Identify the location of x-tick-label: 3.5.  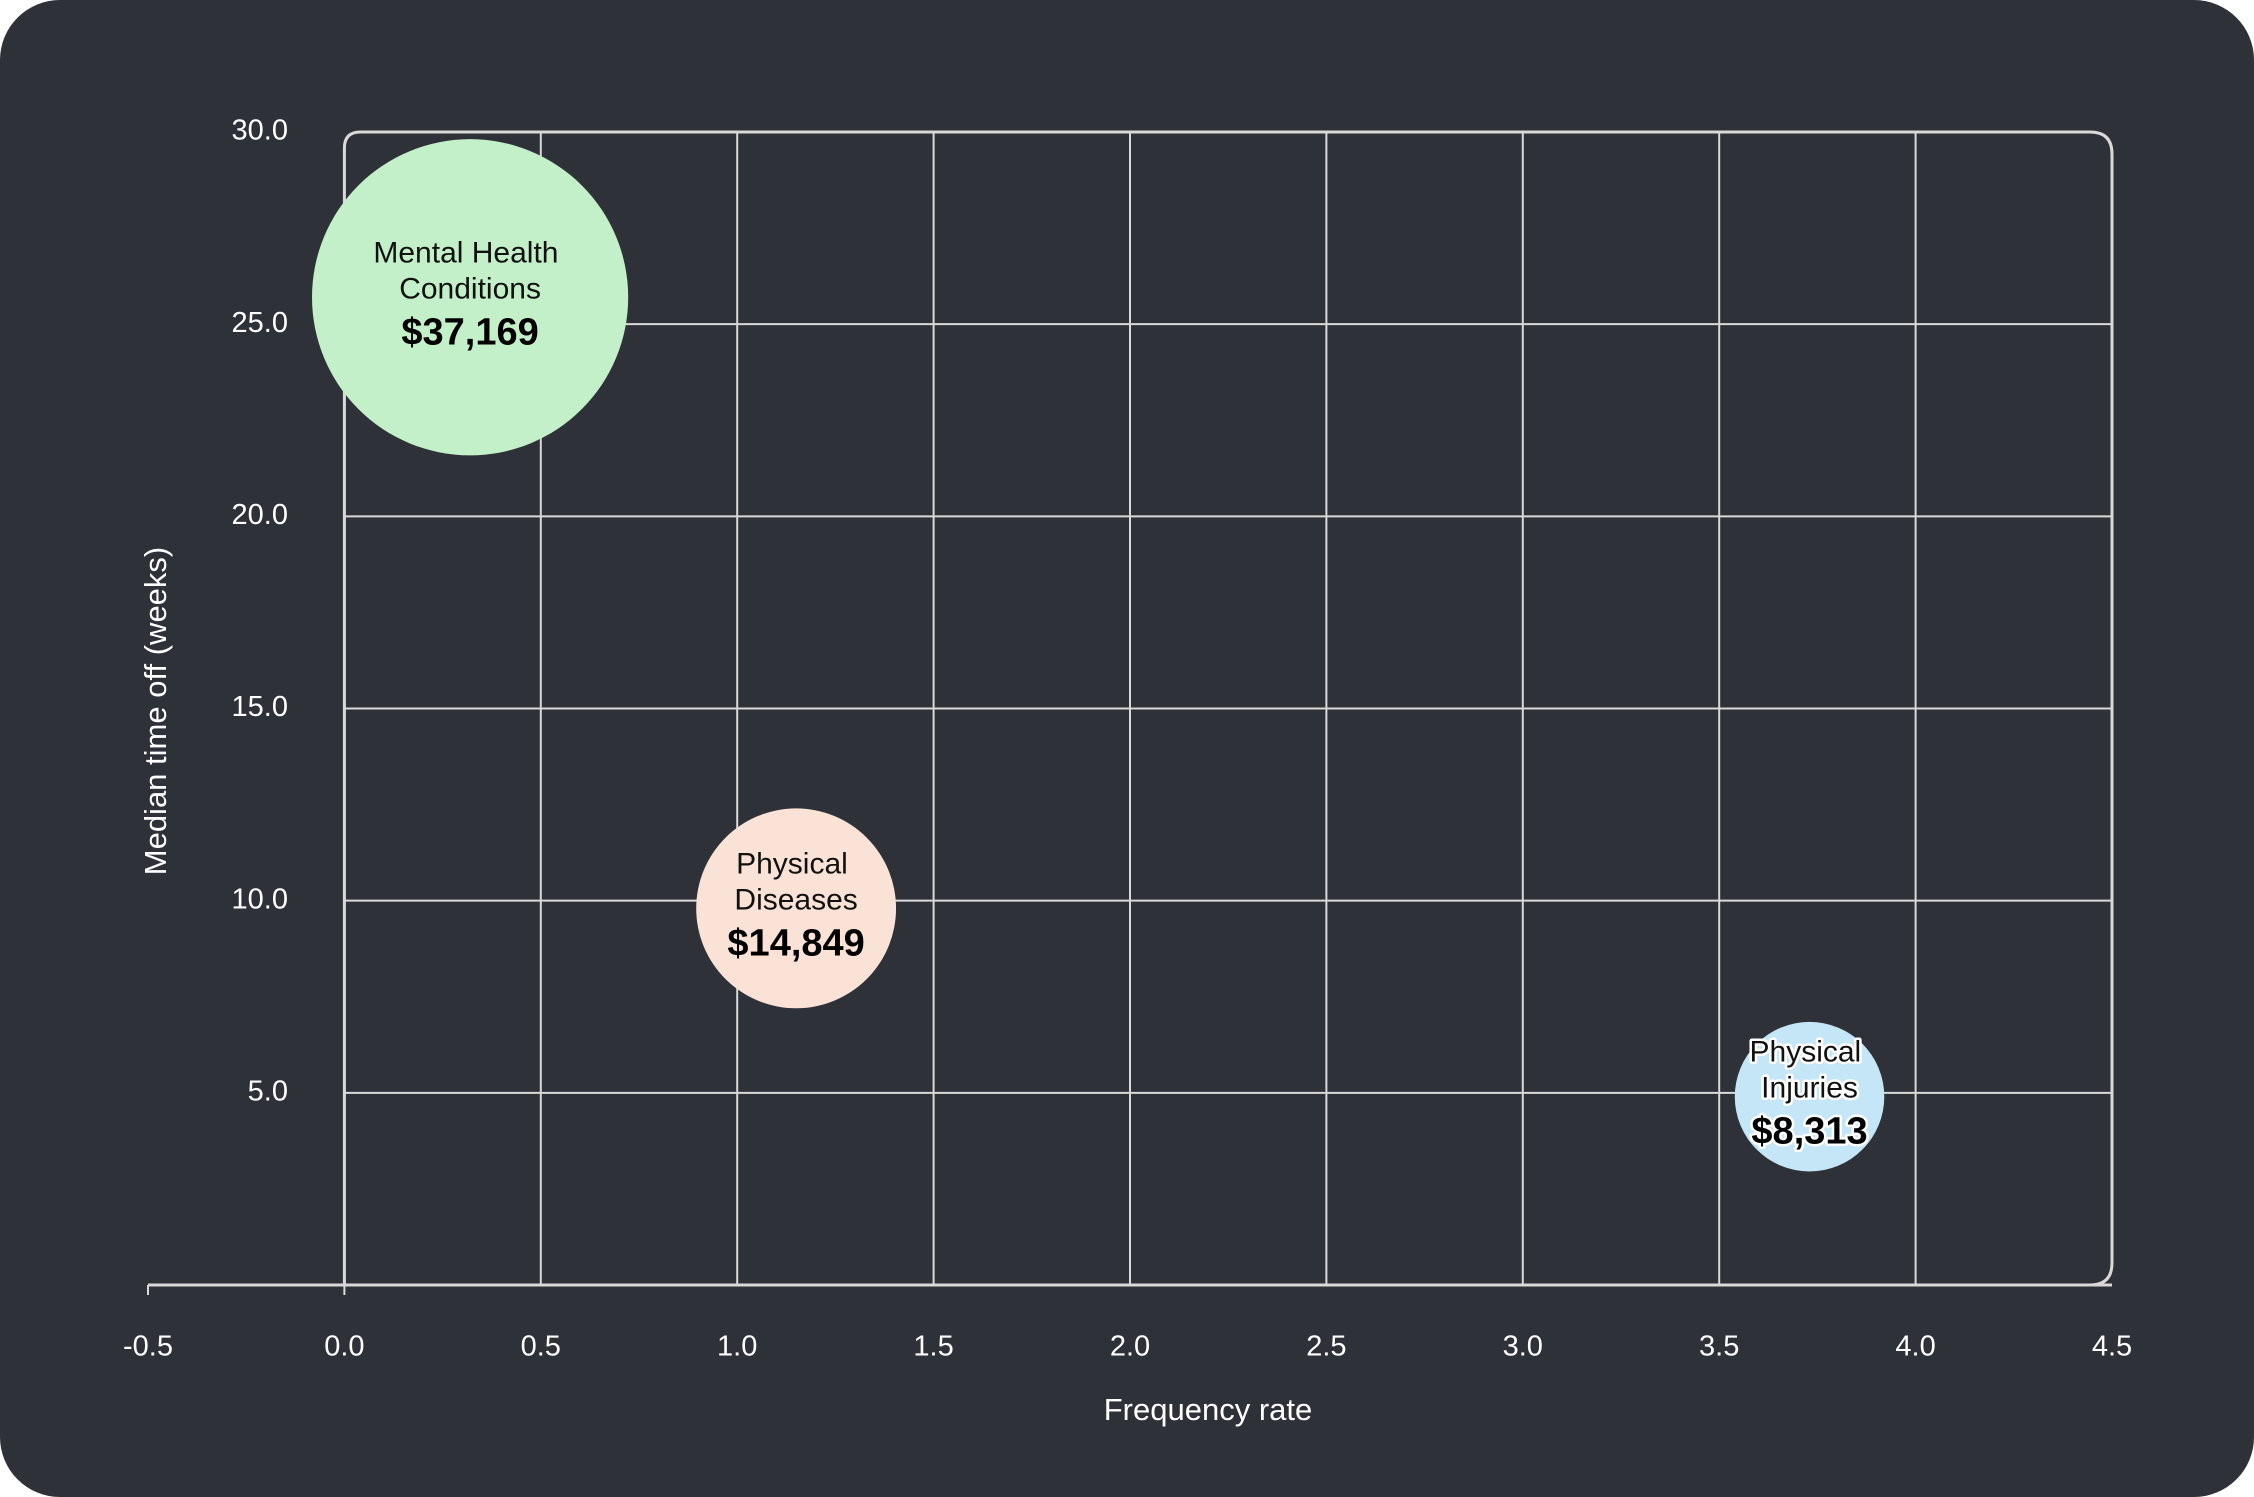
(1719, 1347).